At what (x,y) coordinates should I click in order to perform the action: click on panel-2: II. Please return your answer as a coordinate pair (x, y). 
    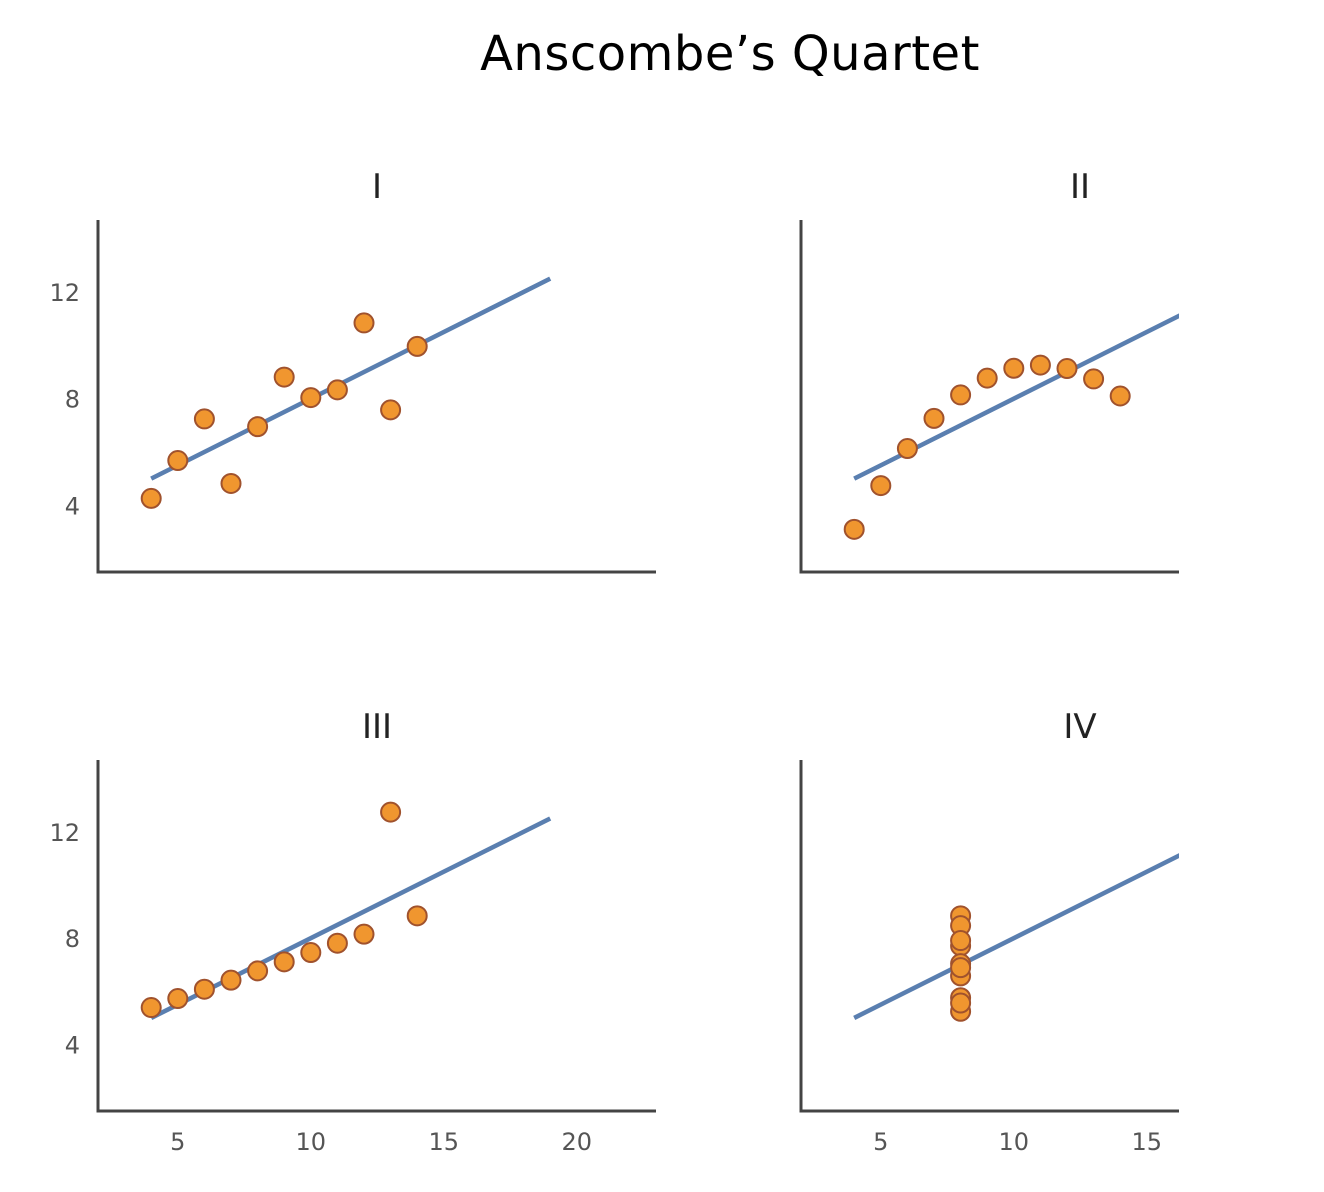
    Looking at the image, I should click on (989, 370).